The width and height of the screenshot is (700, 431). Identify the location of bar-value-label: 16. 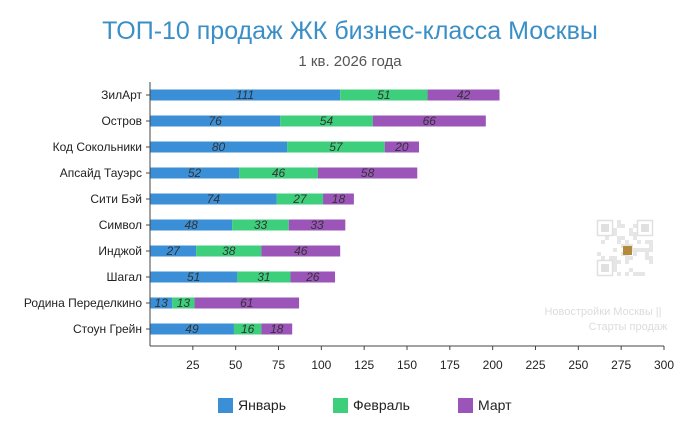
(248, 329).